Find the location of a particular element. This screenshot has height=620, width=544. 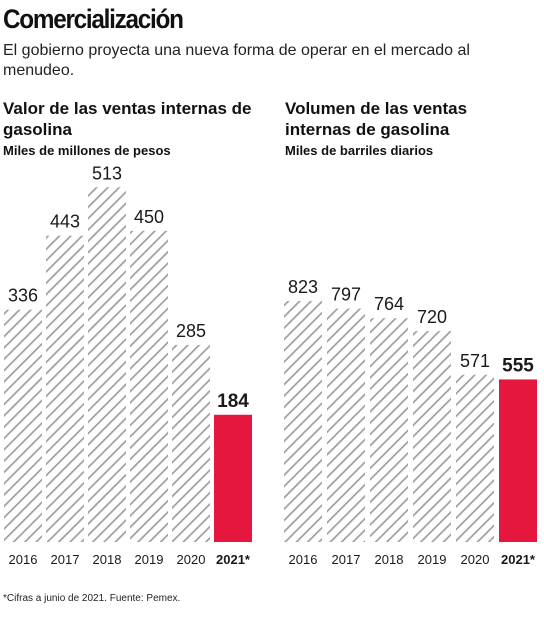

chart-1-value-label: 513 is located at coordinates (107, 173).